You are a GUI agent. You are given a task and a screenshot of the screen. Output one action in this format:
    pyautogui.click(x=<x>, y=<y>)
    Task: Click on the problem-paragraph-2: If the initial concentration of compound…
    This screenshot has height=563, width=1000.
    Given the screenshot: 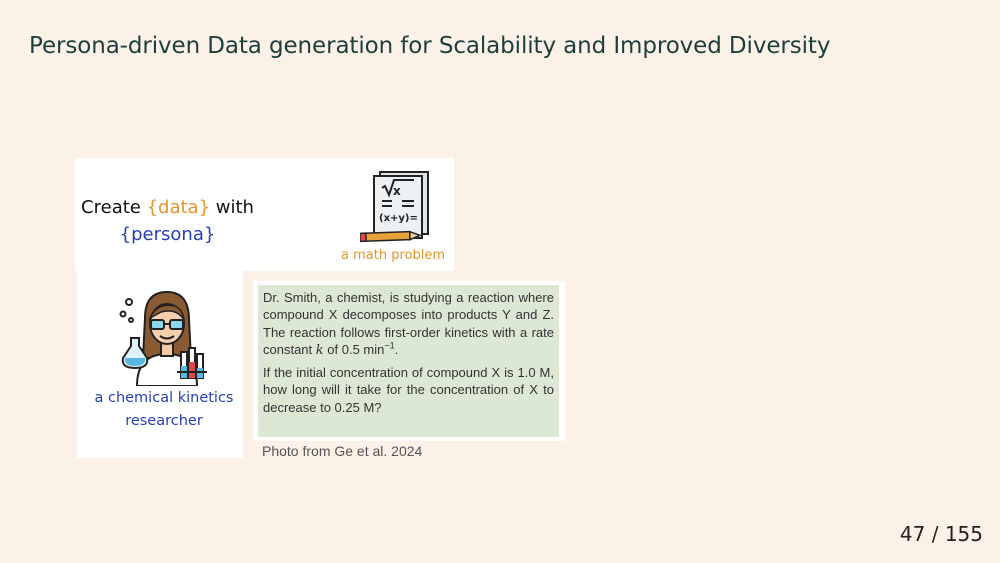 What is the action you would take?
    pyautogui.click(x=408, y=390)
    